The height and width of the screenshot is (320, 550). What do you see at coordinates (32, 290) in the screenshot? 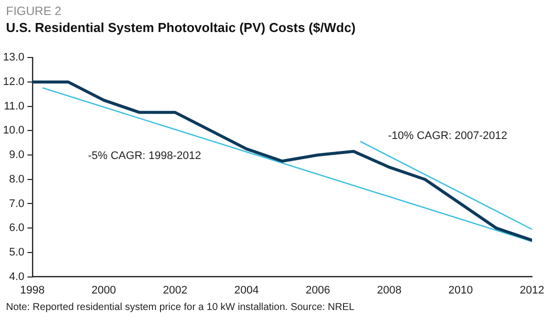
I see `x-tick-label: 1998` at bounding box center [32, 290].